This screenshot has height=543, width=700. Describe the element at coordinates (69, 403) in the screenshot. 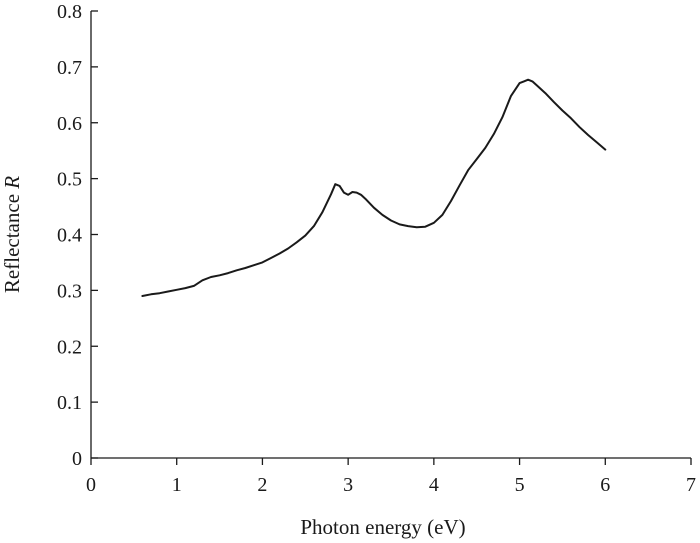

I see `y-tick-label: 0.1` at that location.